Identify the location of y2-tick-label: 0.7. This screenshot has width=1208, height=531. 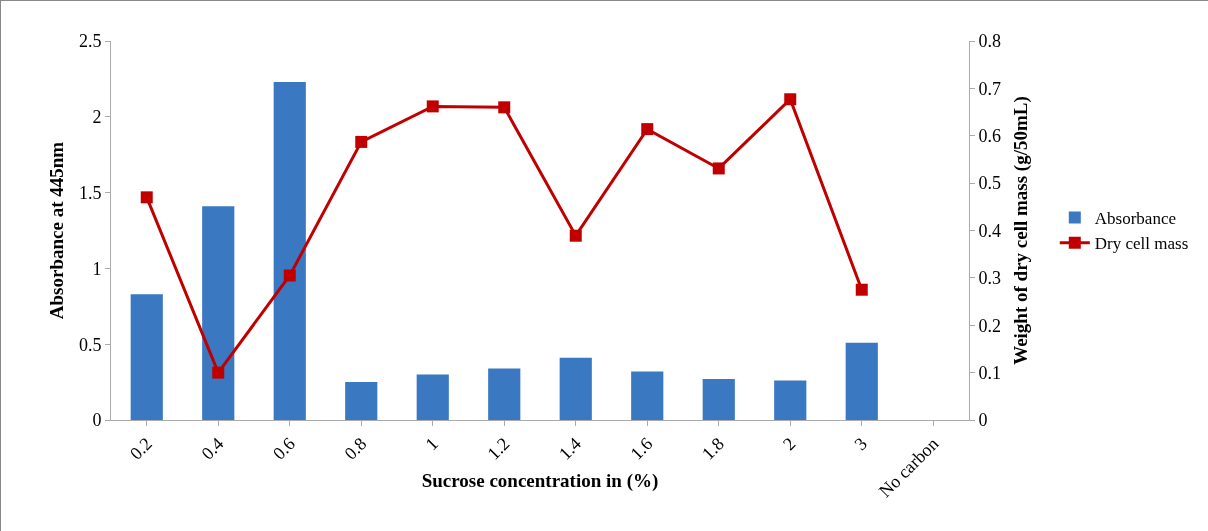
(990, 88).